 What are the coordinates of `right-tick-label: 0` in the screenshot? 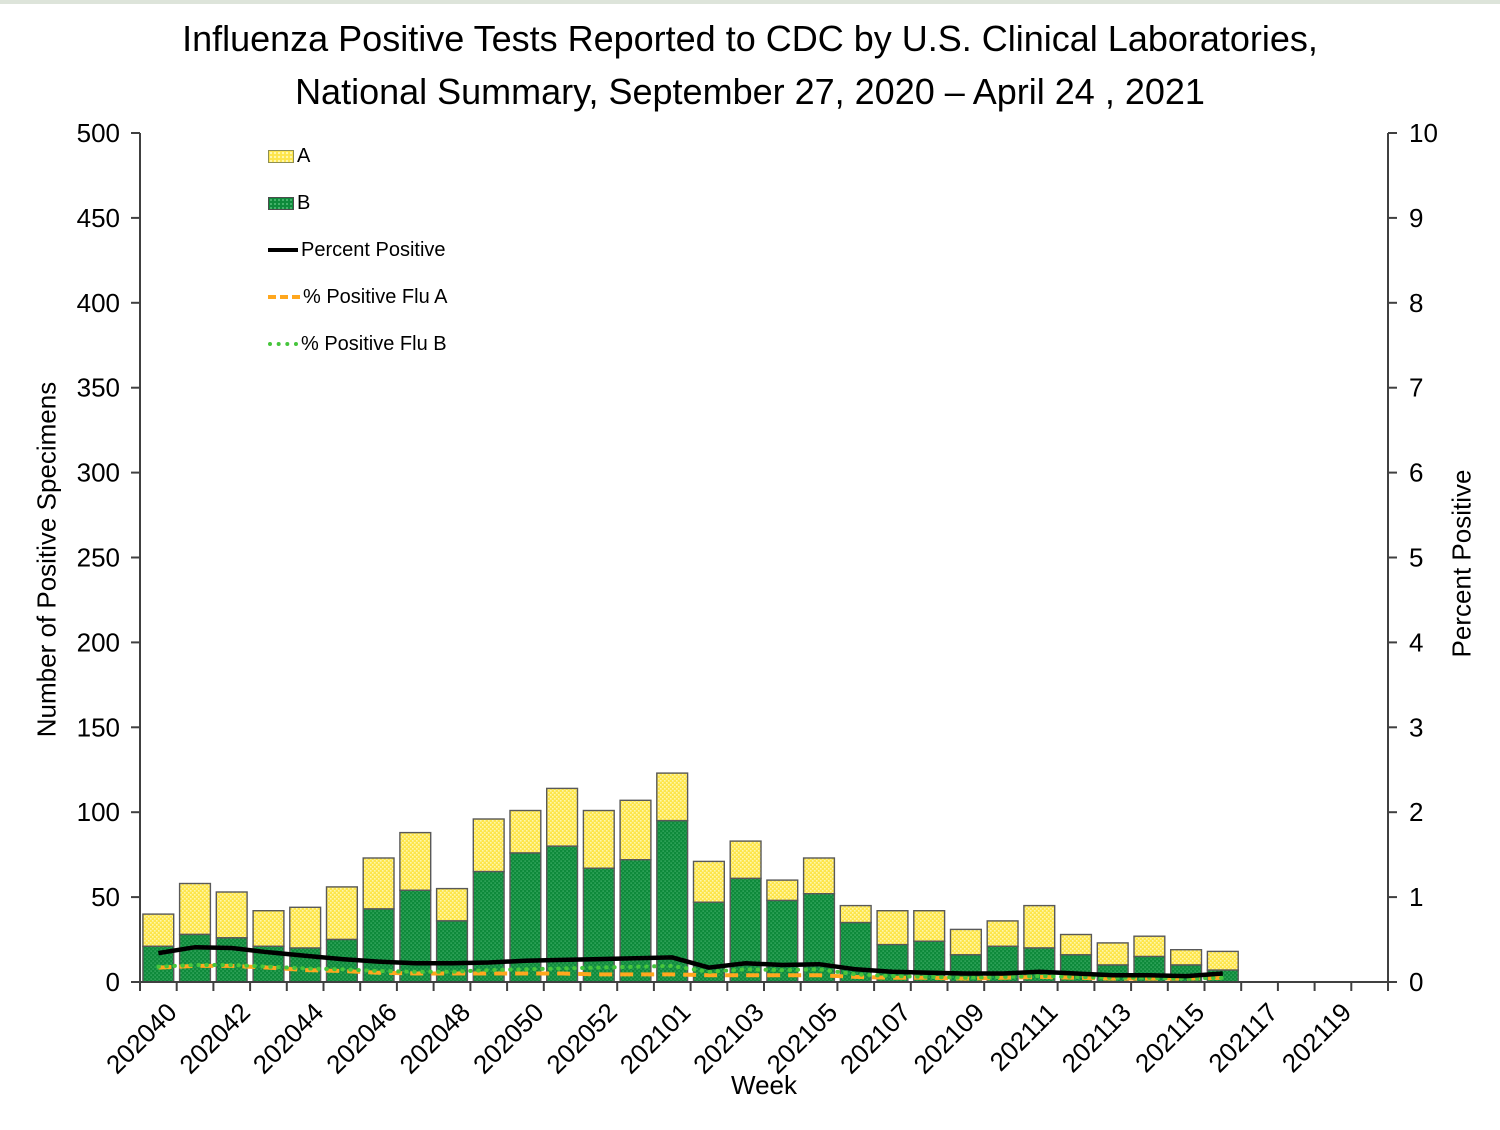 It's located at (1416, 982).